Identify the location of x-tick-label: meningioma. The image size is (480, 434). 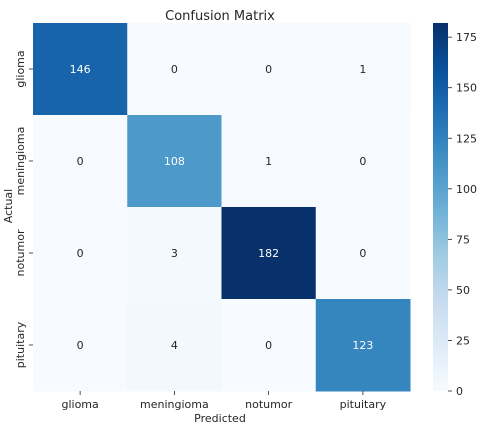
(174, 404).